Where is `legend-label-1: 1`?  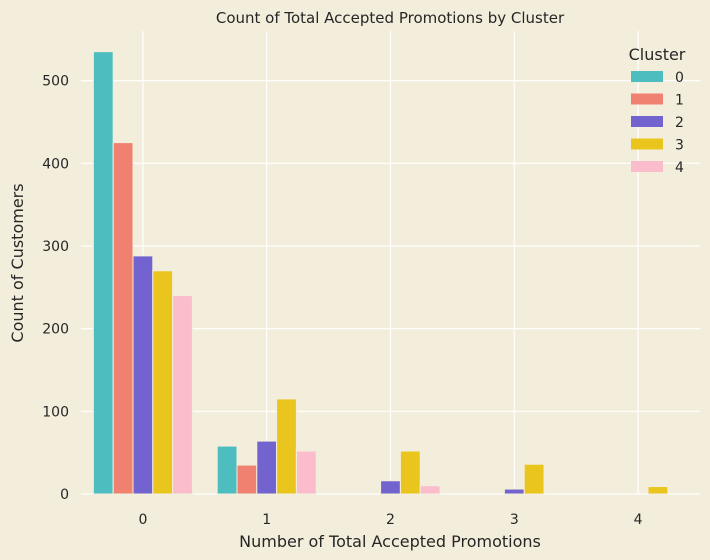
legend-label-1: 1 is located at coordinates (679, 101).